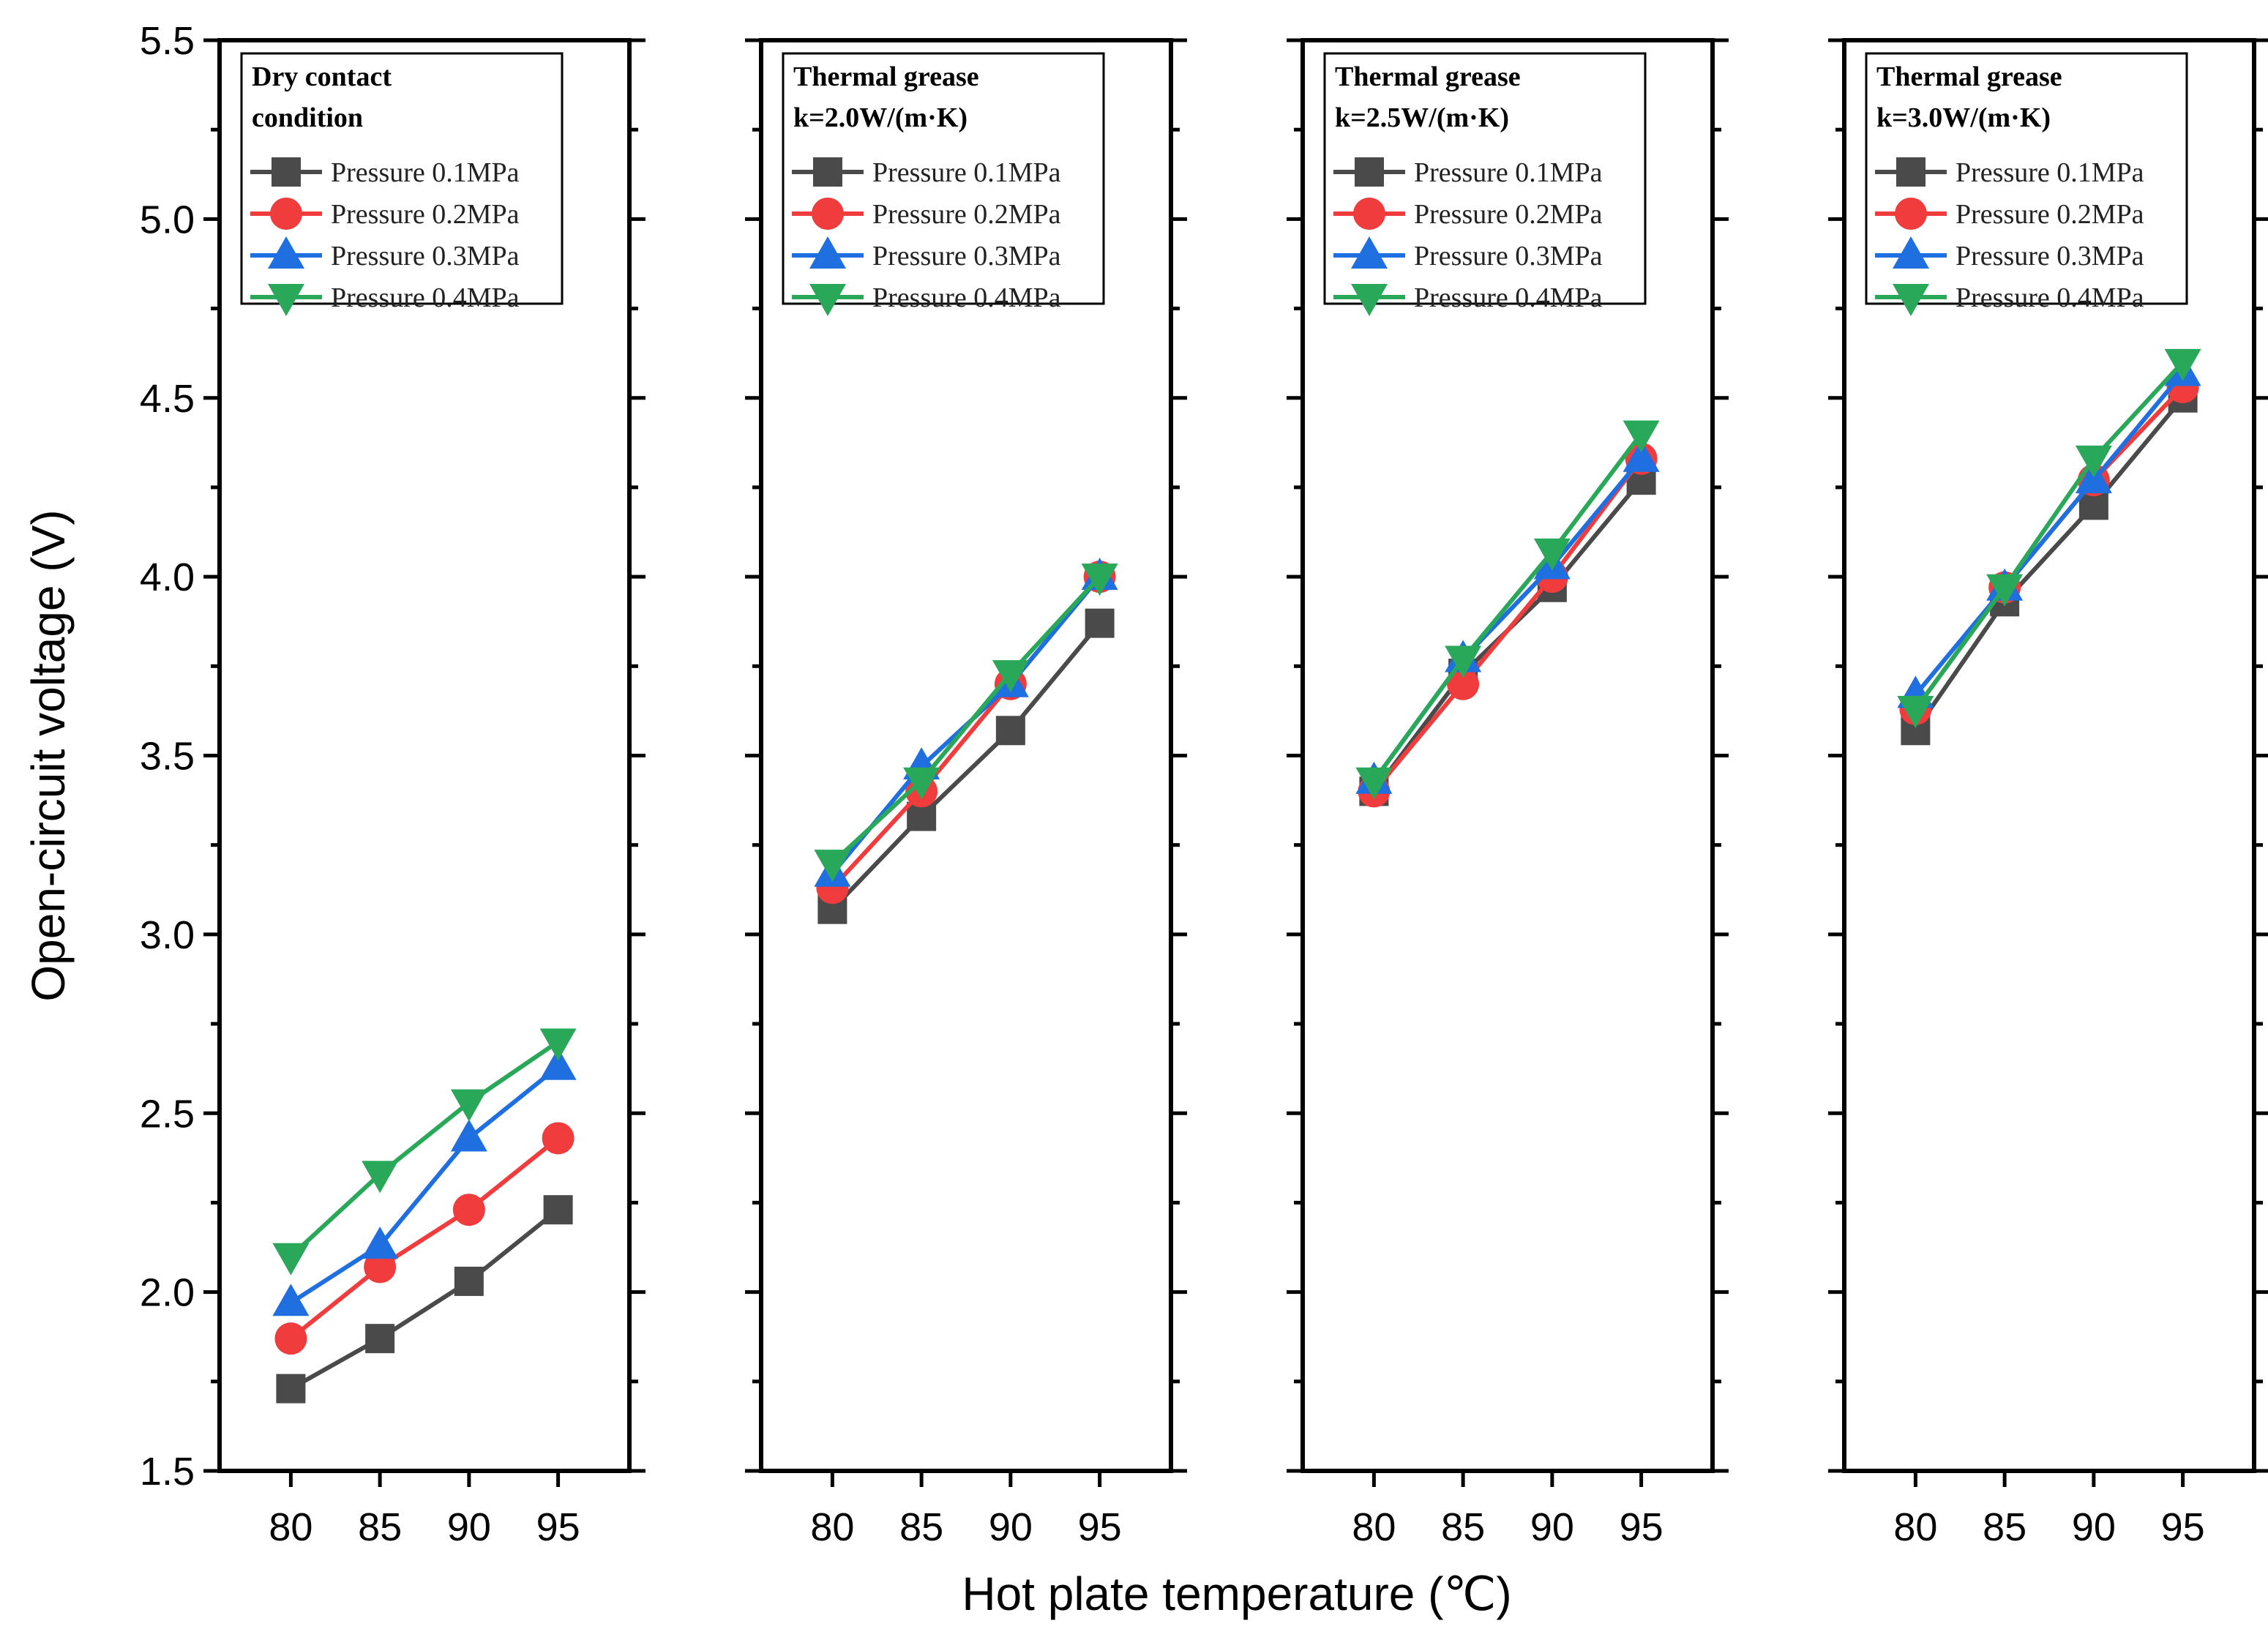  I want to click on y-tick-label: 2.5, so click(167, 1114).